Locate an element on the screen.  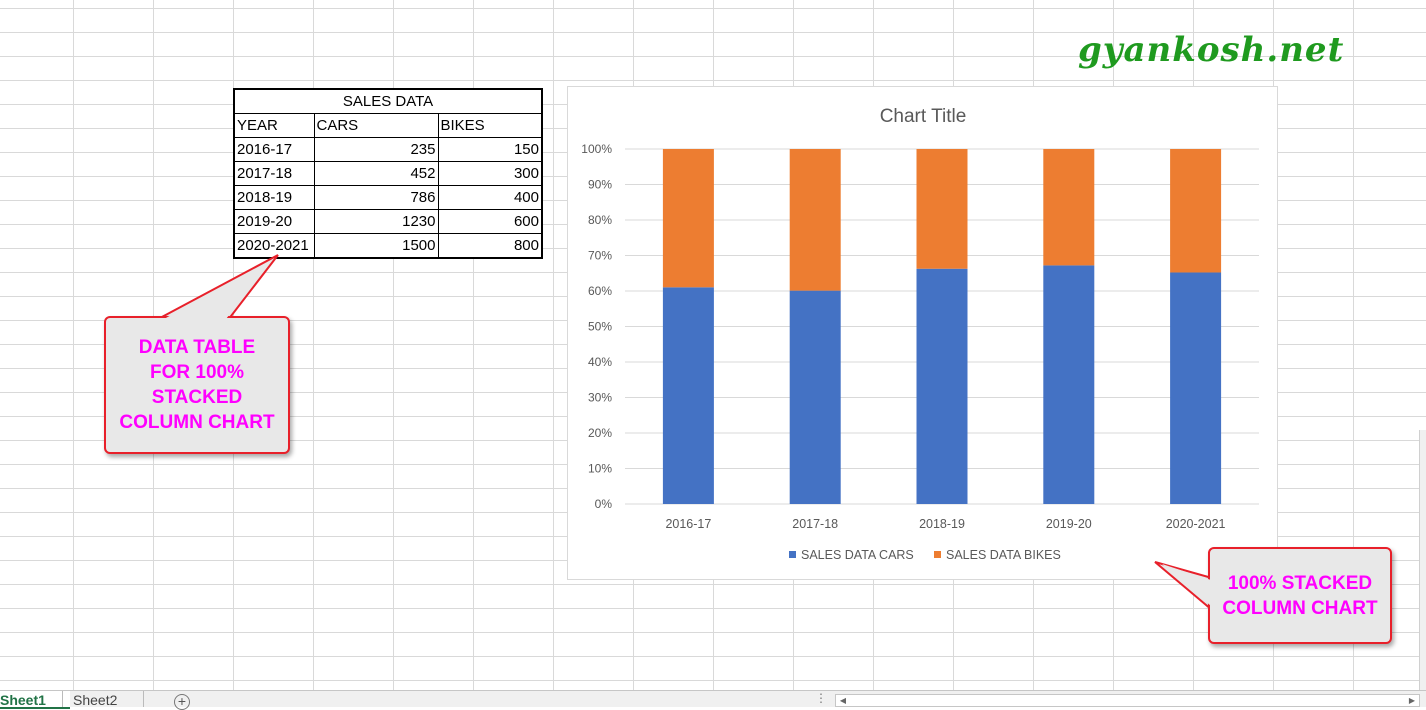
table-row: 2020-2021 1500 800 is located at coordinates (388, 246).